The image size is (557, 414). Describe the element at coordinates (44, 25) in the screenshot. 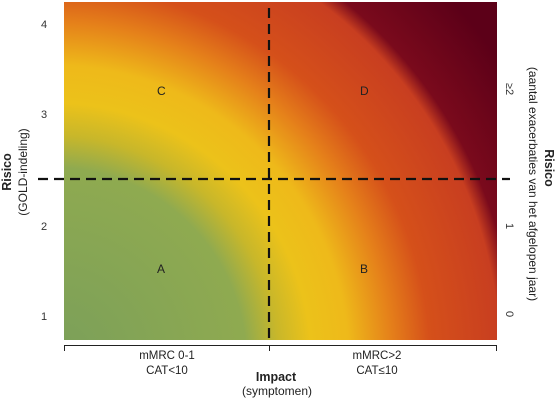

I see `left-tick-4: 4` at that location.